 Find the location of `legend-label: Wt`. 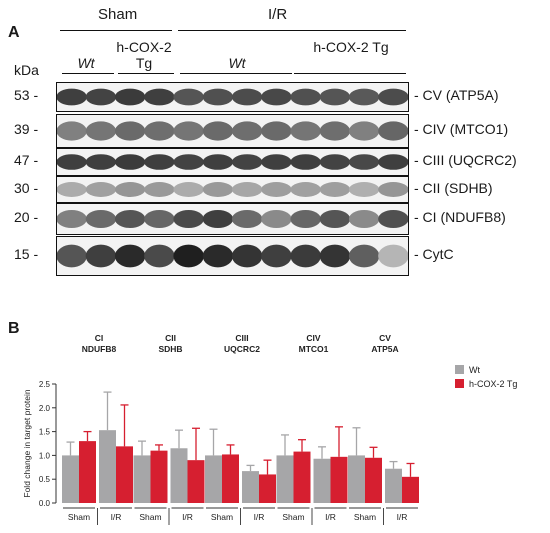

legend-label: Wt is located at coordinates (474, 370).